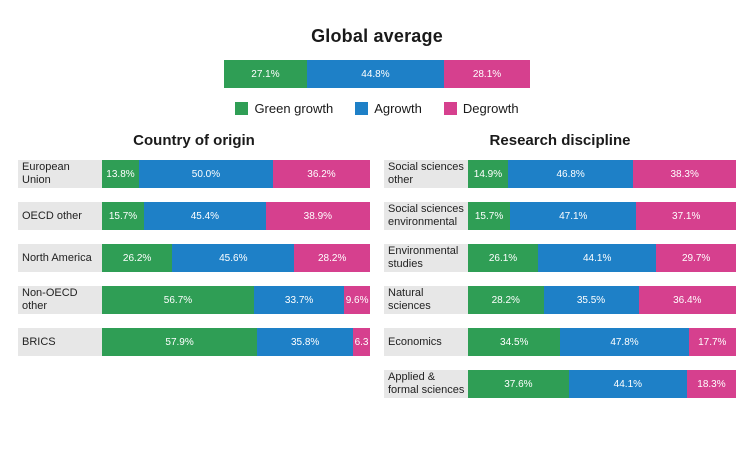 The height and width of the screenshot is (469, 754). I want to click on table-row: Environmental studies 26.1% 44.1% 29.7%, so click(560, 258).